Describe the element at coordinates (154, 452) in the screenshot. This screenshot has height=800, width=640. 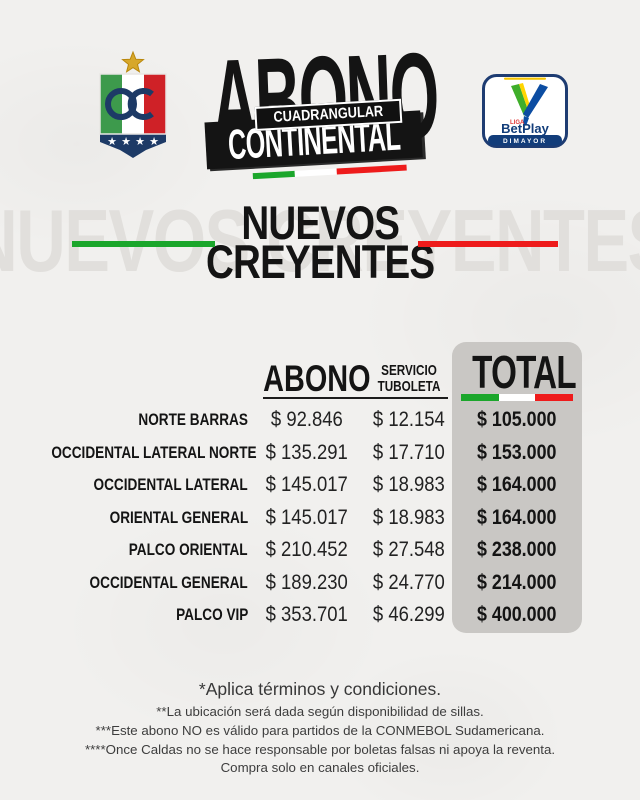
I see `table-row-label: OCCIDENTAL LATERAL NORTE` at that location.